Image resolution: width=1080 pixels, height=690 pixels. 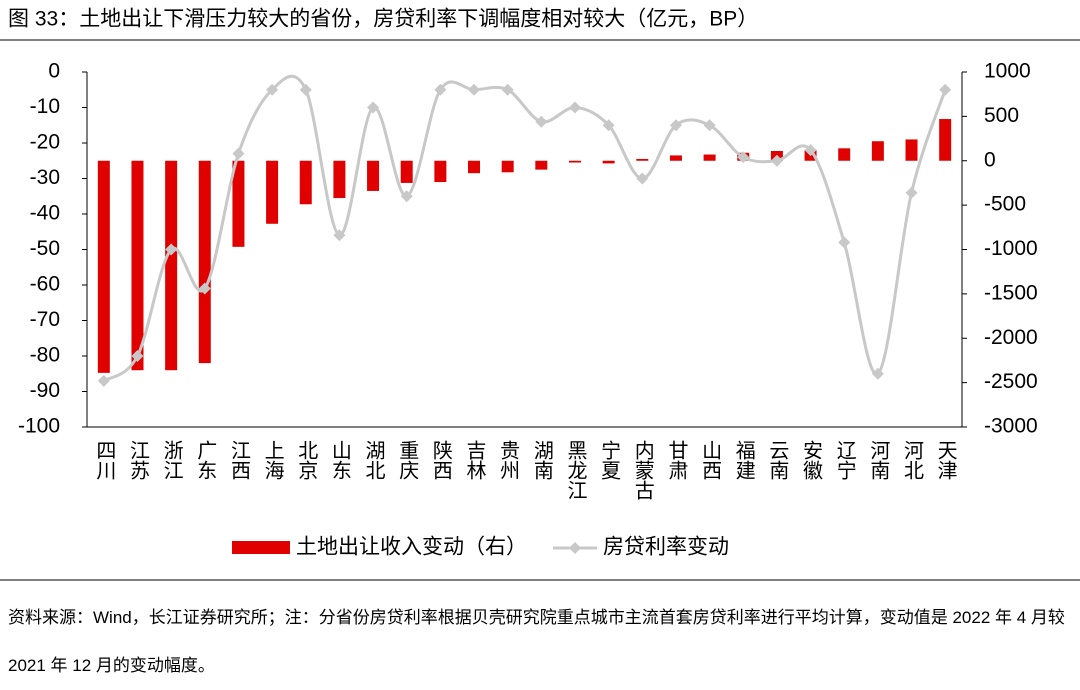 What do you see at coordinates (912, 460) in the screenshot?
I see `x-tick-label: 河北` at bounding box center [912, 460].